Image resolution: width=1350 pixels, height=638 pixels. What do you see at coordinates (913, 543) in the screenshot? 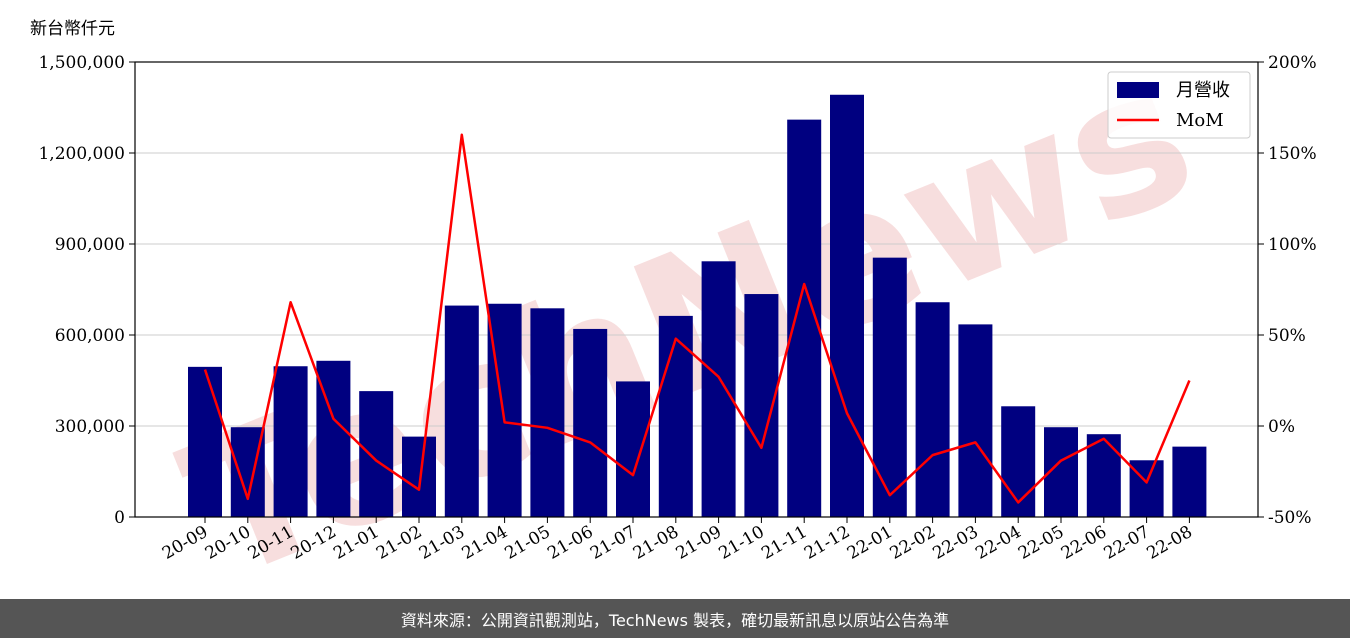
I see `x-tick-label: 22-02` at bounding box center [913, 543].